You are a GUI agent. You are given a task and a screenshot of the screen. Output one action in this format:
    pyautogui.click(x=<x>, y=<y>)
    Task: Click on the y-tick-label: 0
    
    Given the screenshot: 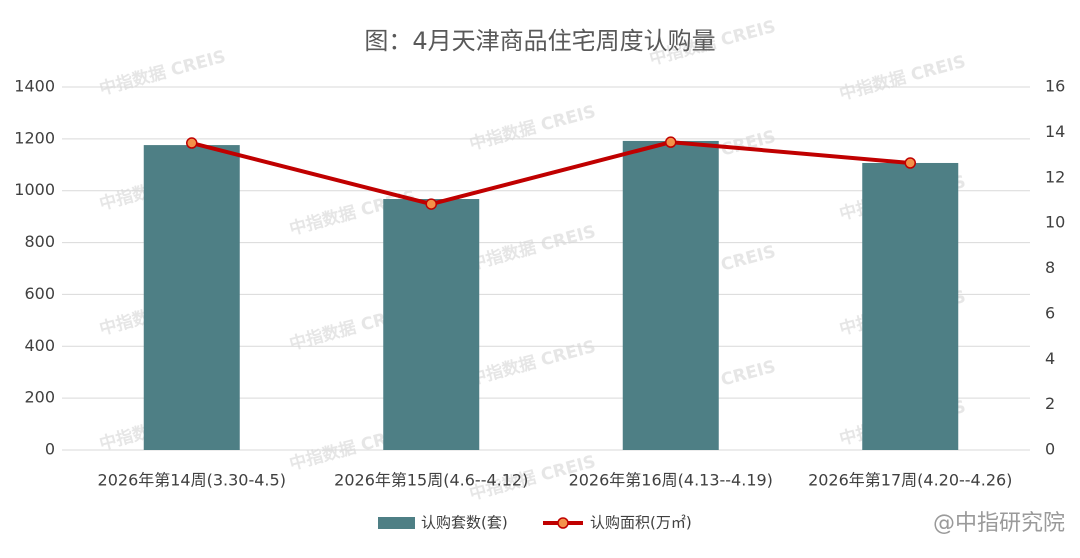 What is the action you would take?
    pyautogui.click(x=50, y=449)
    